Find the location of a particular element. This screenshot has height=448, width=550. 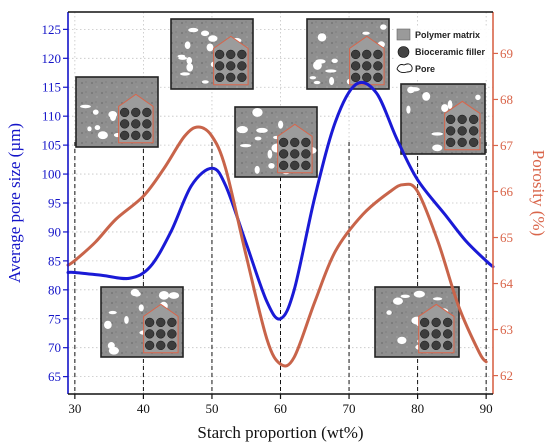

y-left-tick-label: 90 is located at coordinates (54, 231).